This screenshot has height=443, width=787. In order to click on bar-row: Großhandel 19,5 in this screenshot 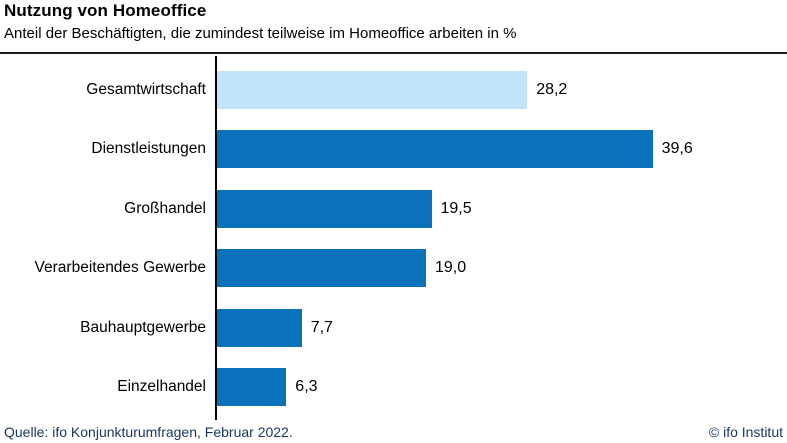, I will do `click(393, 209)`.